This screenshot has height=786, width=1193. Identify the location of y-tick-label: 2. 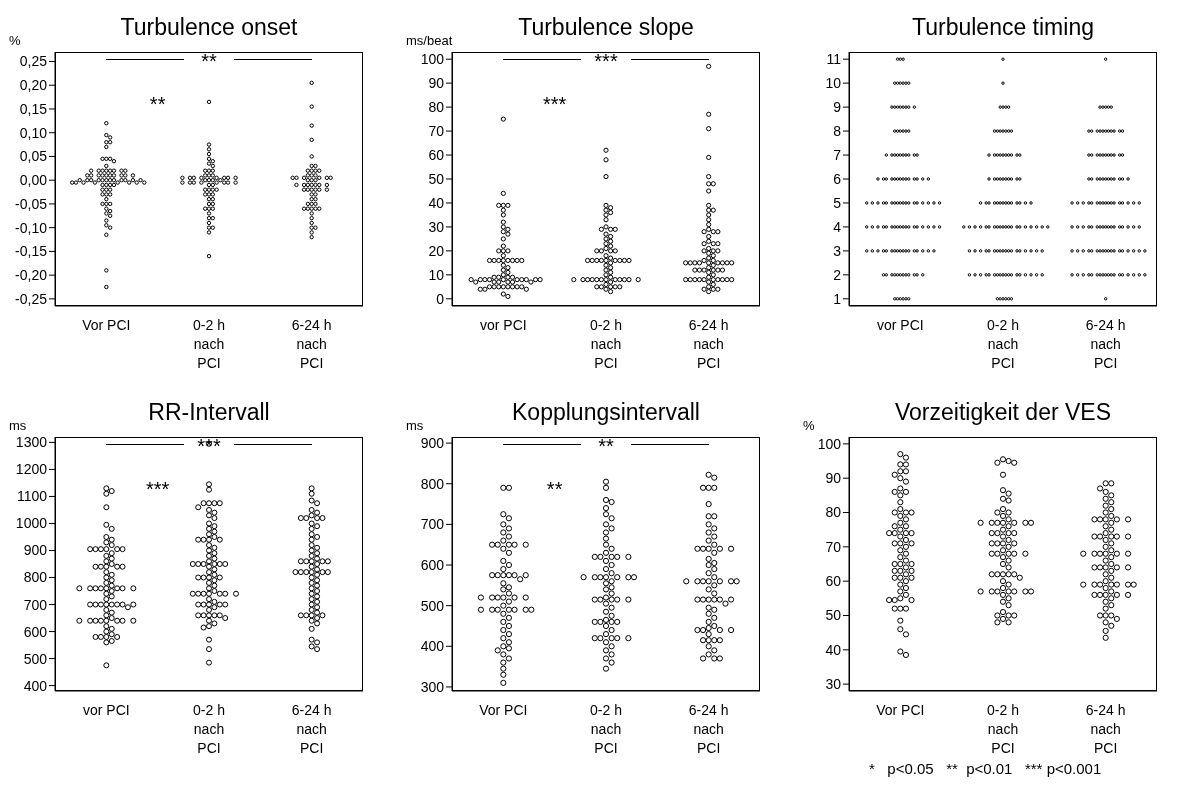
(837, 274).